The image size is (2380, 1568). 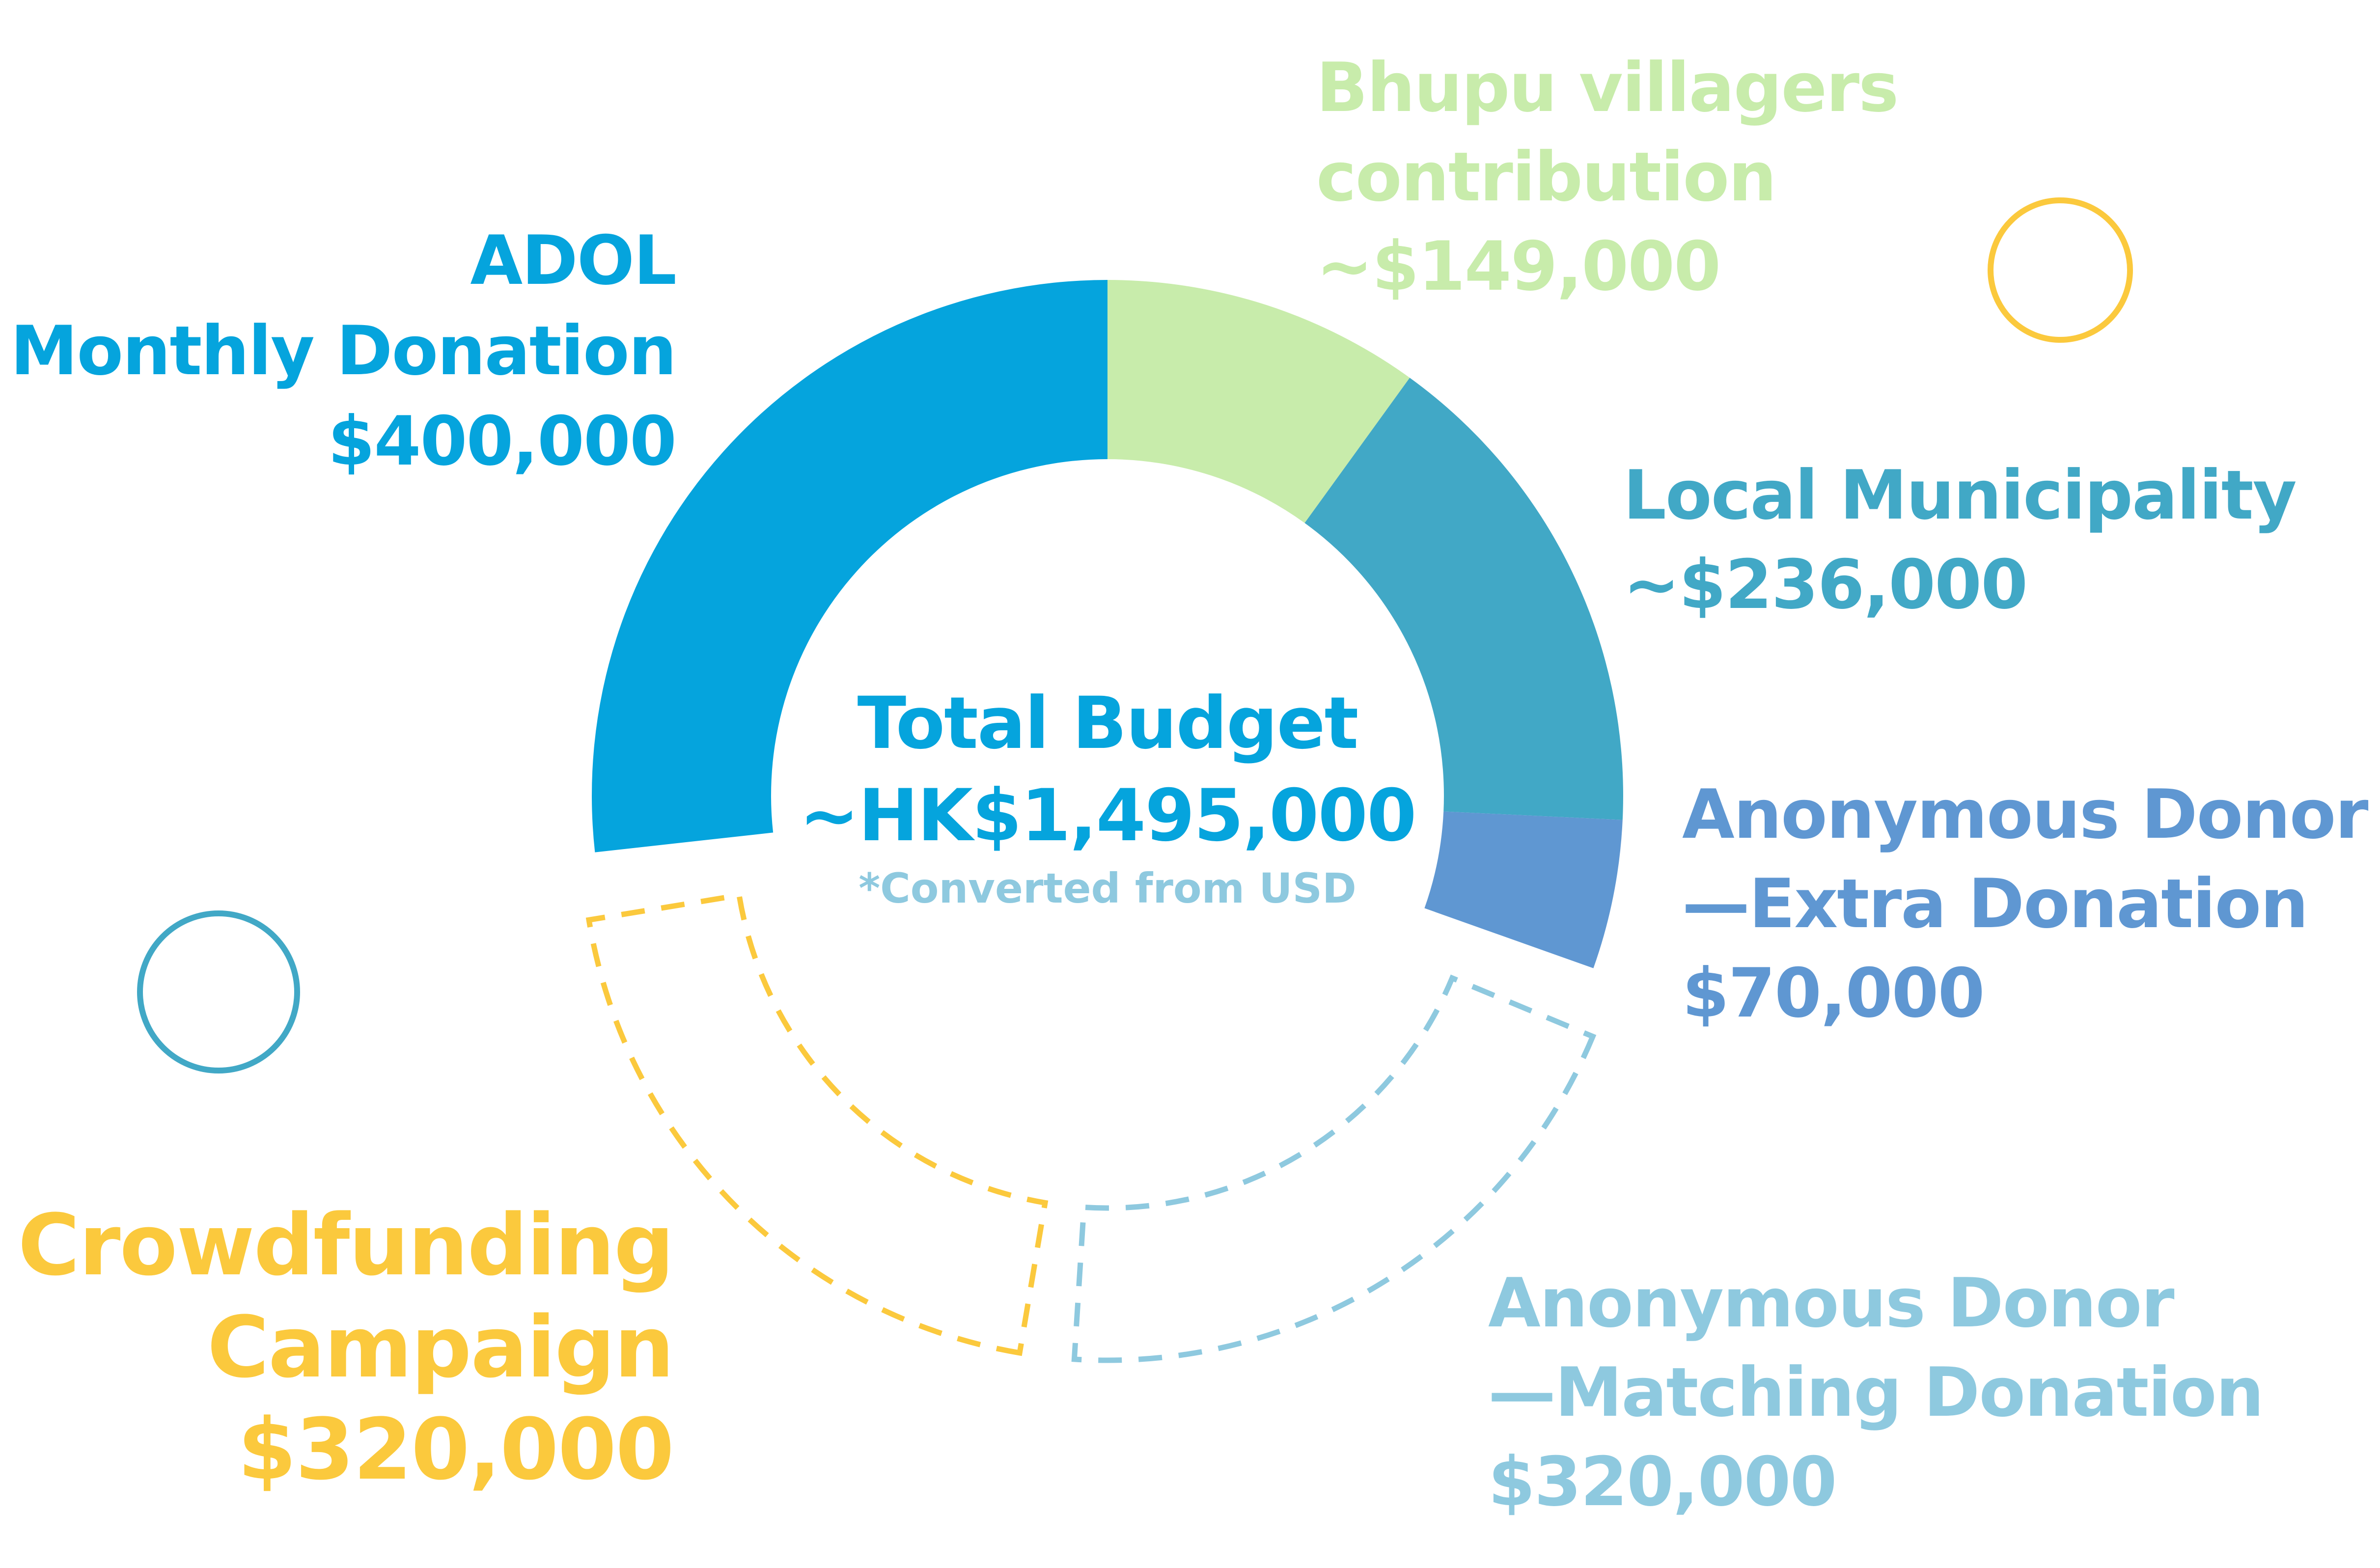 I want to click on label-line: —Extra Donation, so click(x=1995, y=903).